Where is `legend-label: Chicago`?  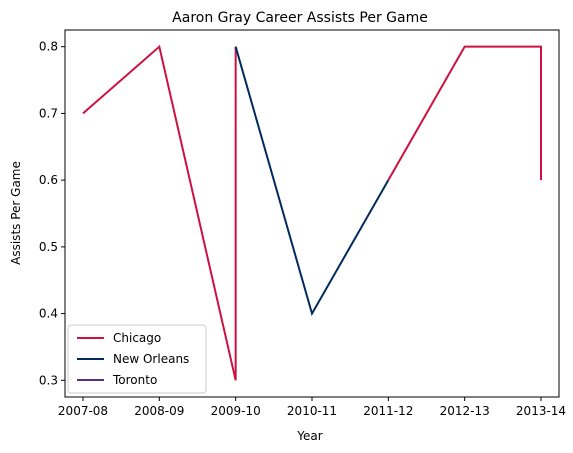 legend-label: Chicago is located at coordinates (137, 338).